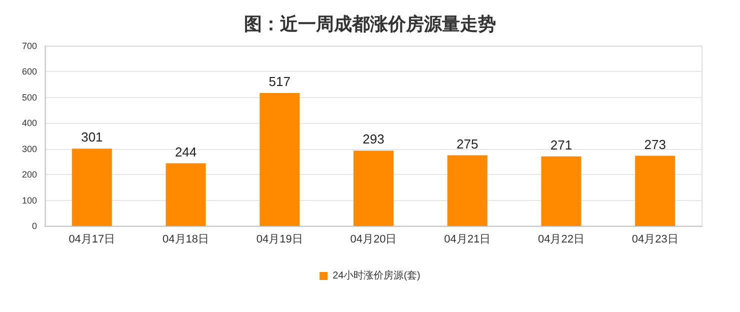 This screenshot has height=312, width=740. What do you see at coordinates (376, 276) in the screenshot?
I see `legend-label: 24小时涨价房源(套)` at bounding box center [376, 276].